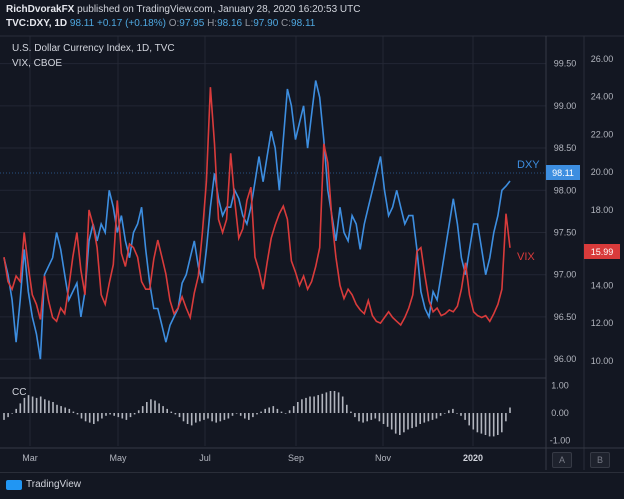  I want to click on cc-axis: 1.00 0.00 -1.00, so click(560, 413).